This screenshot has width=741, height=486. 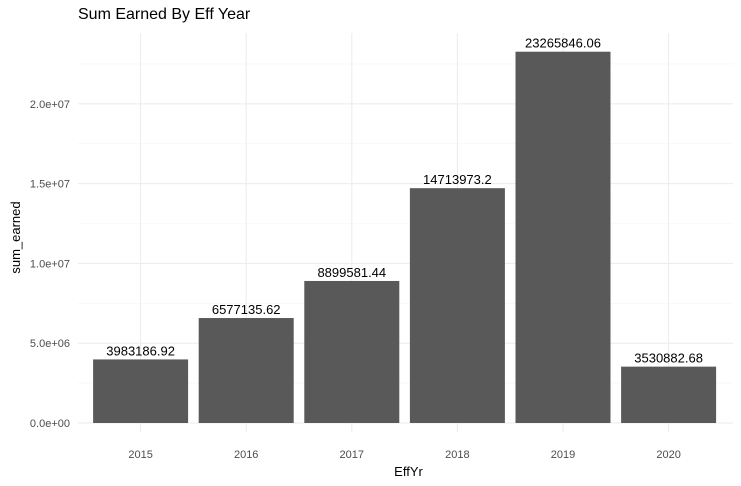 What do you see at coordinates (457, 455) in the screenshot?
I see `x-tick-label-2018: 2018` at bounding box center [457, 455].